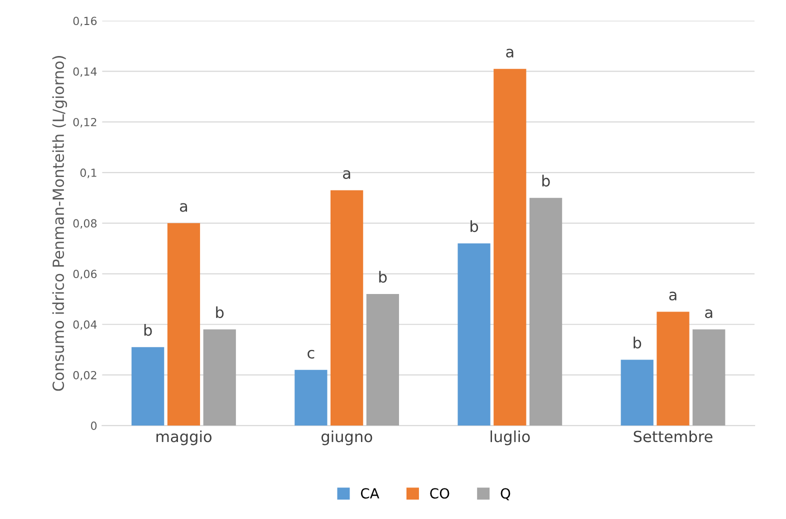  What do you see at coordinates (311, 354) in the screenshot?
I see `data-label: c` at bounding box center [311, 354].